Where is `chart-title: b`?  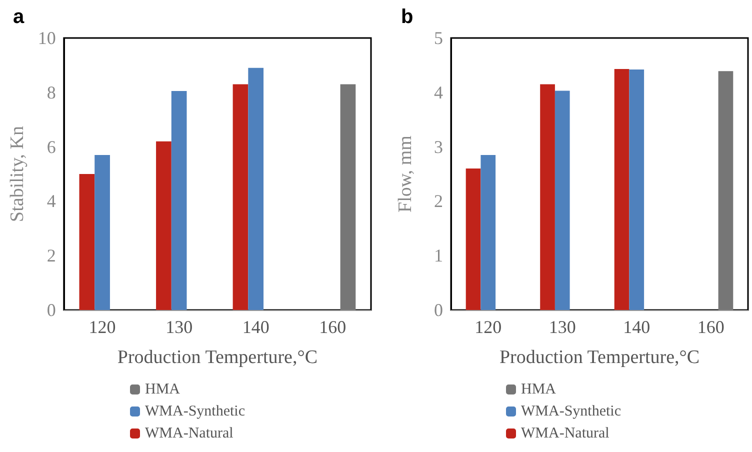 chart-title: b is located at coordinates (407, 17).